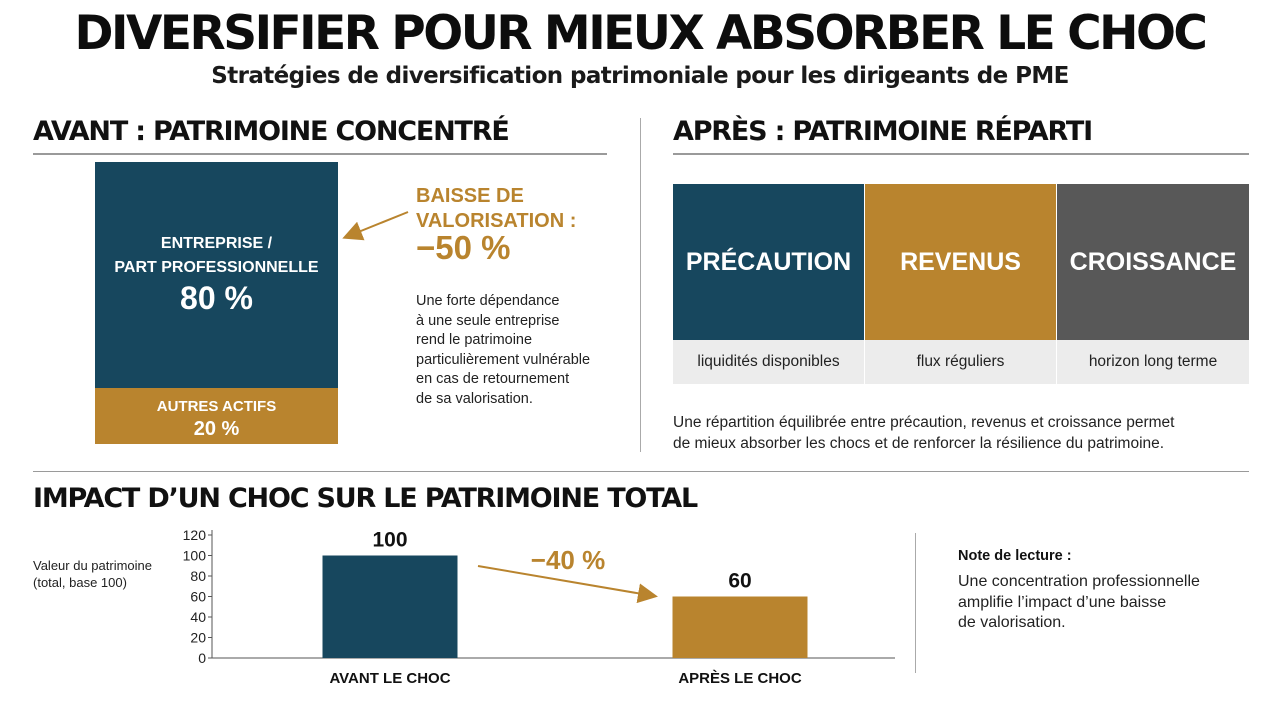 Image resolution: width=1280 pixels, height=720 pixels. What do you see at coordinates (92, 565) in the screenshot?
I see `chart-y-axis-label-line1: Valeur du patrimoine` at bounding box center [92, 565].